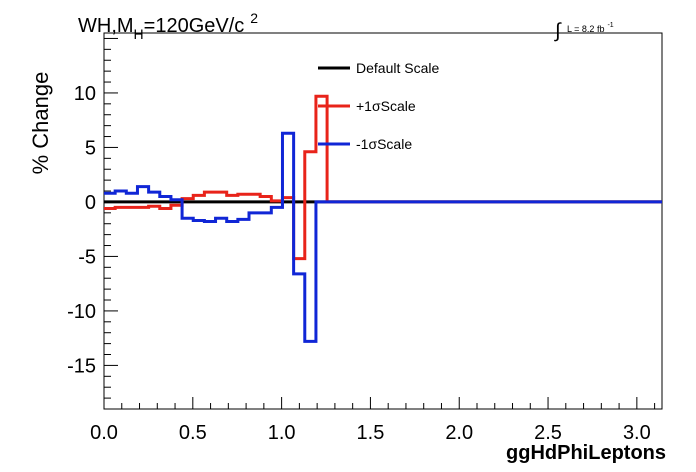  Describe the element at coordinates (610, 25) in the screenshot. I see `lumi-superscript: -1` at that location.